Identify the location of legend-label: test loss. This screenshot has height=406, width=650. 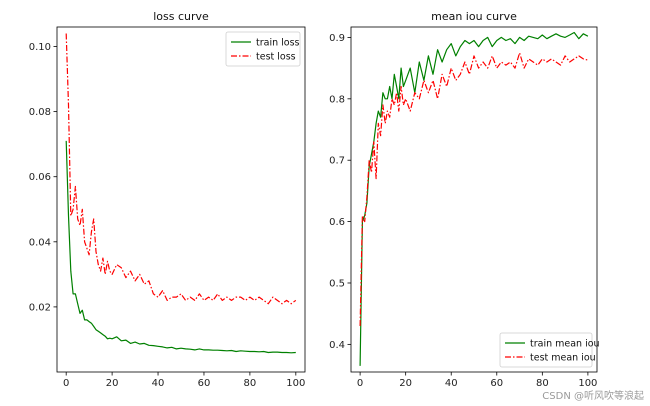
(276, 57).